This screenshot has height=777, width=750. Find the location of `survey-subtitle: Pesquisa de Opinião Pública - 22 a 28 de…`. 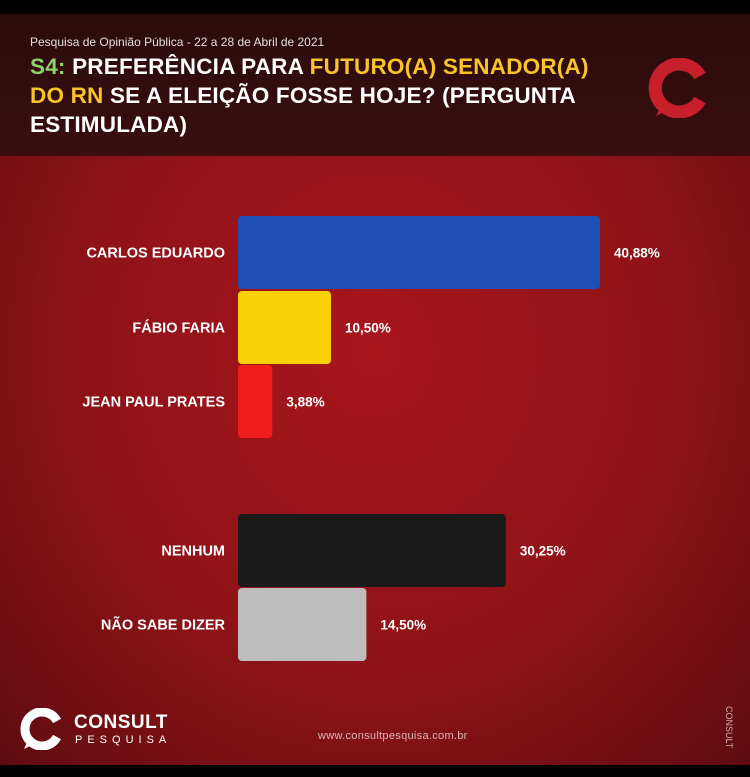

survey-subtitle: Pesquisa de Opinião Pública - 22 a 28 de… is located at coordinates (177, 42).